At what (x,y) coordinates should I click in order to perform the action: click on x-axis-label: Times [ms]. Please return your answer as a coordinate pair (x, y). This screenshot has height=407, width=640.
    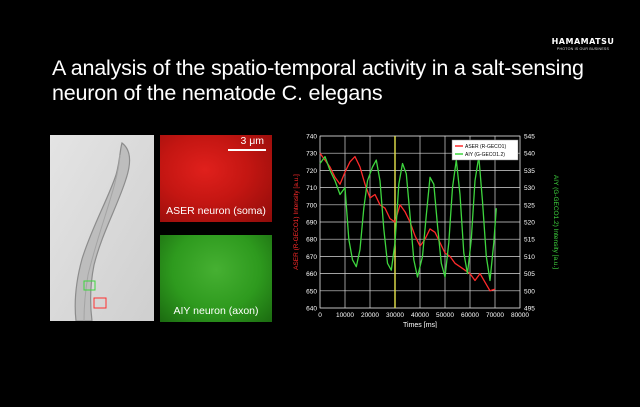
    Looking at the image, I should click on (420, 325).